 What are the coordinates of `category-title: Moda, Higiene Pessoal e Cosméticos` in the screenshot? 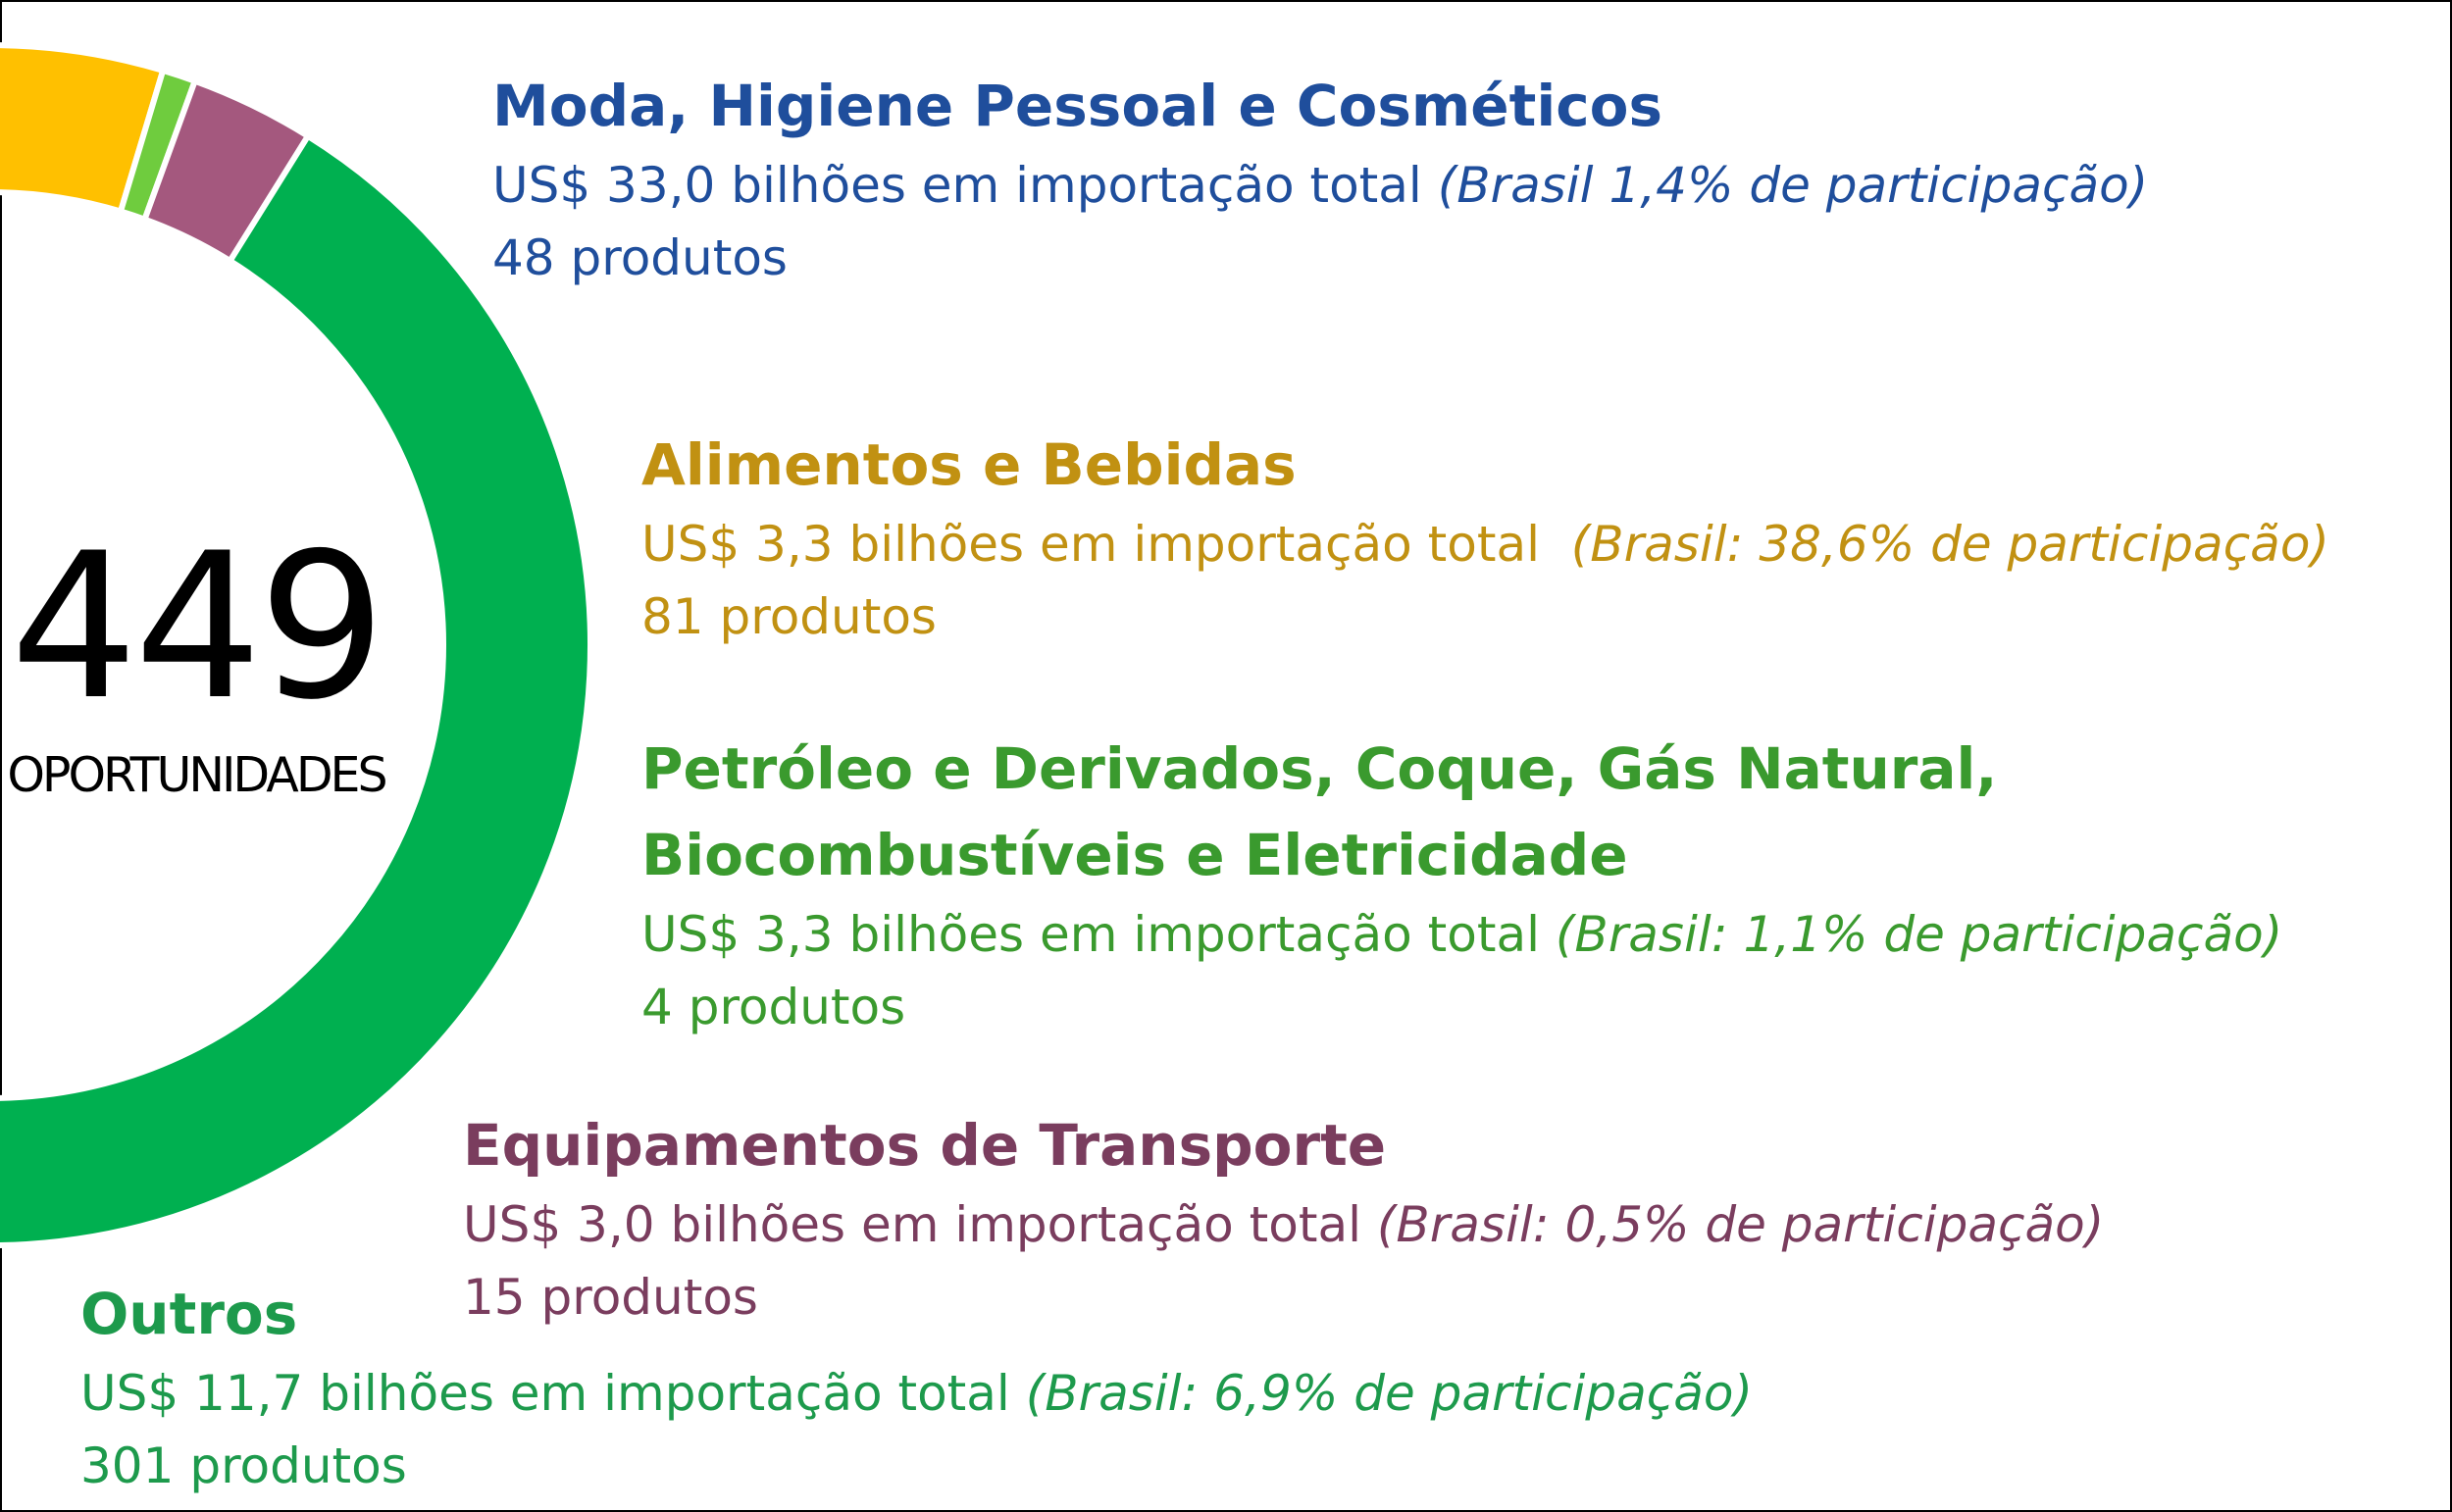 It's located at (1077, 106).